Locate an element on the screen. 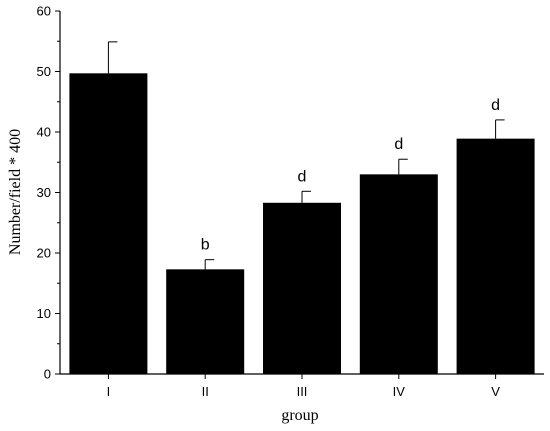 The height and width of the screenshot is (431, 550). bar-III is located at coordinates (302, 288).